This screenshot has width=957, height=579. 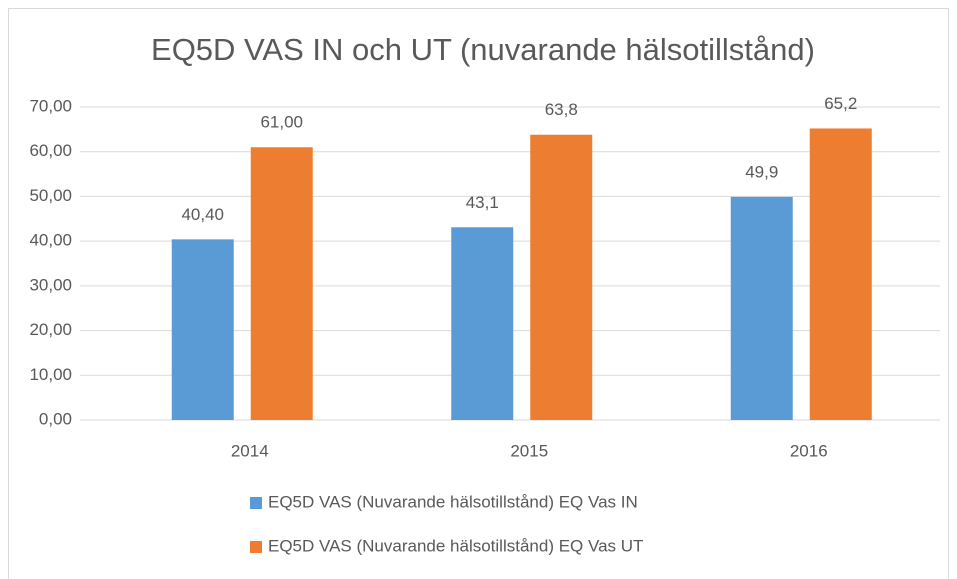 What do you see at coordinates (761, 171) in the screenshot?
I see `data-label: 49,9` at bounding box center [761, 171].